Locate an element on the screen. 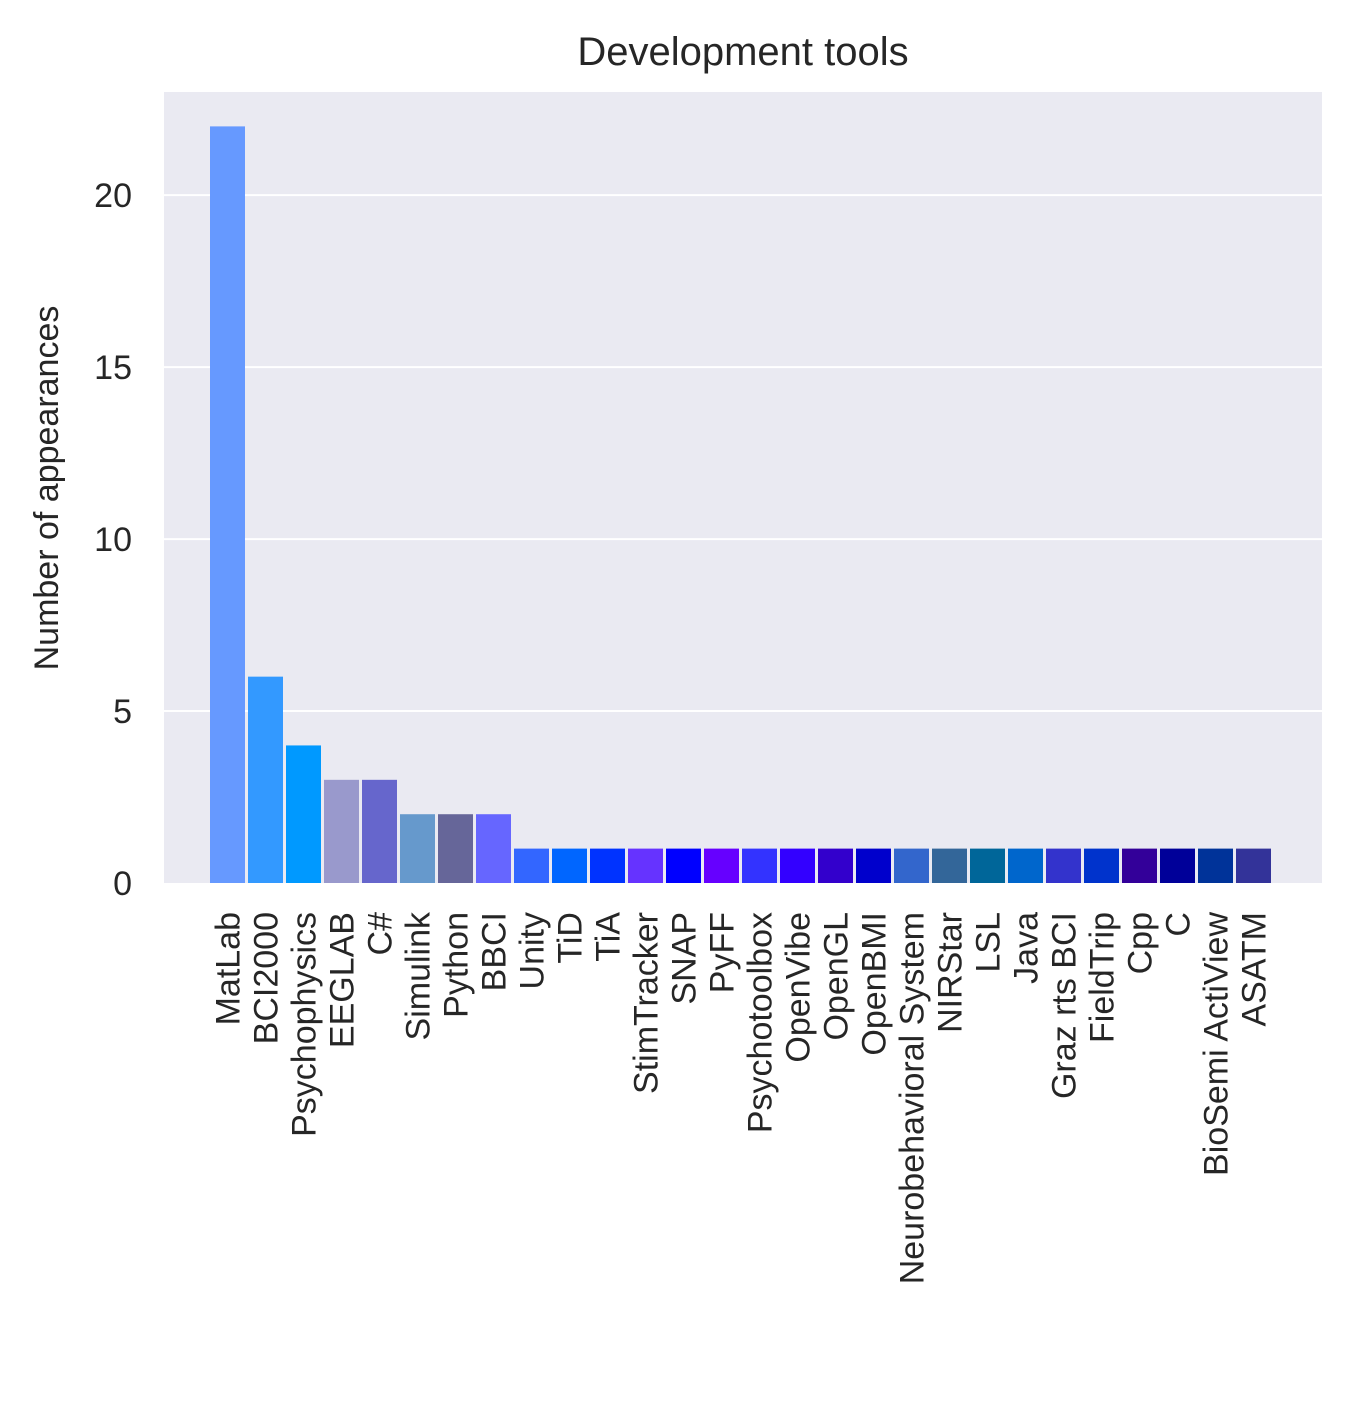  chart-title: Development tools is located at coordinates (742, 52).